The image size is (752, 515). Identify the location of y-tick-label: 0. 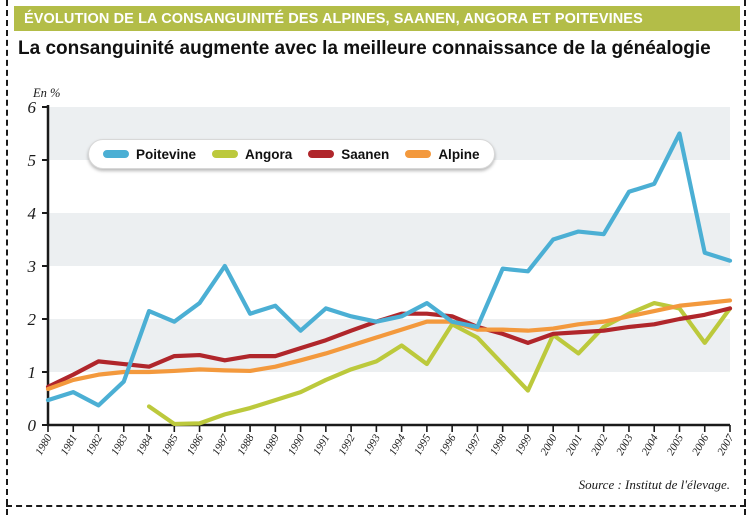
(32, 425).